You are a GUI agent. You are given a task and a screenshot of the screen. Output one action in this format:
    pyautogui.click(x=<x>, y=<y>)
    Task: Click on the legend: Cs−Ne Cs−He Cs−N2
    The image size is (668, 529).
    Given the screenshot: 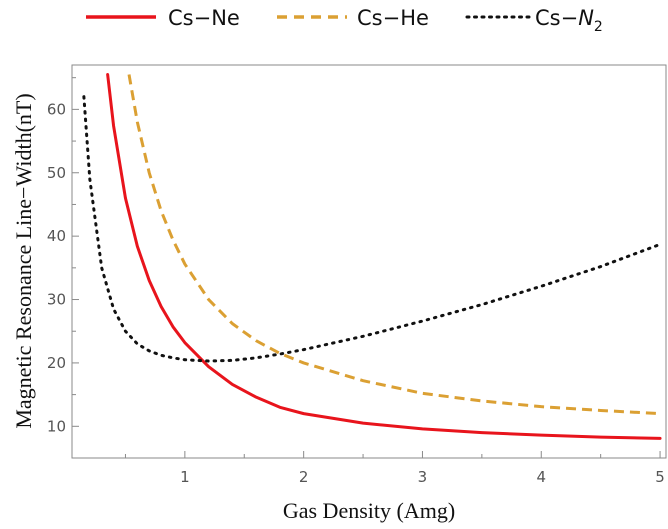 What is the action you would take?
    pyautogui.click(x=344, y=20)
    